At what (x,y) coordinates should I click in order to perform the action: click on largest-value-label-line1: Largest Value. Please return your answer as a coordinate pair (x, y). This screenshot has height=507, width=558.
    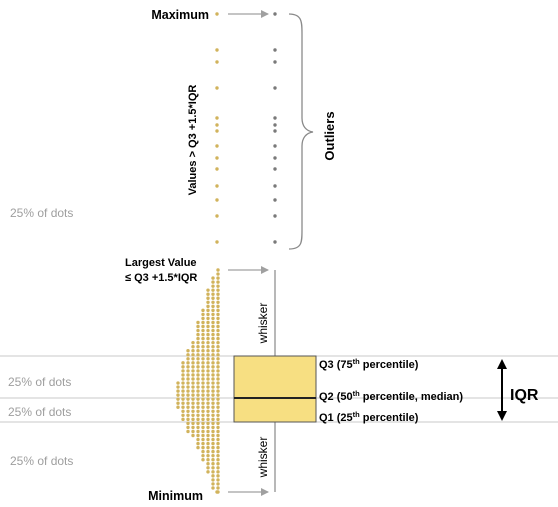
    Looking at the image, I should click on (161, 263).